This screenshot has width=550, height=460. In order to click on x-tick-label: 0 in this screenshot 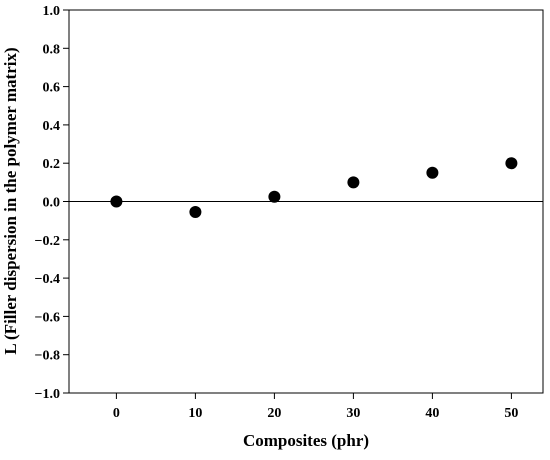, I will do `click(116, 413)`.